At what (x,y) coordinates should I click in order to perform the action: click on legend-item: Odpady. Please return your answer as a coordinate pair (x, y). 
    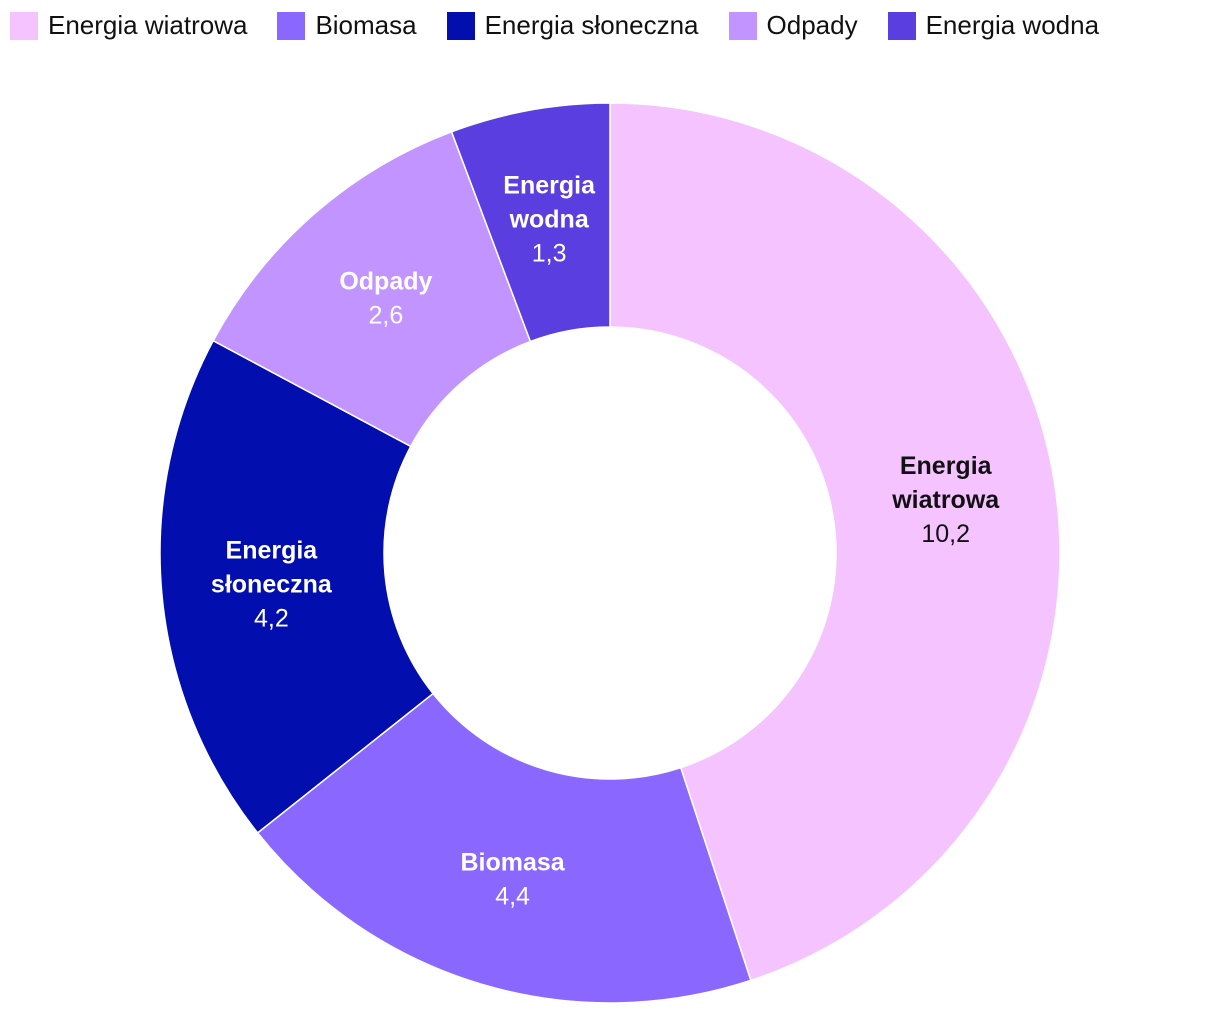
    Looking at the image, I should click on (793, 25).